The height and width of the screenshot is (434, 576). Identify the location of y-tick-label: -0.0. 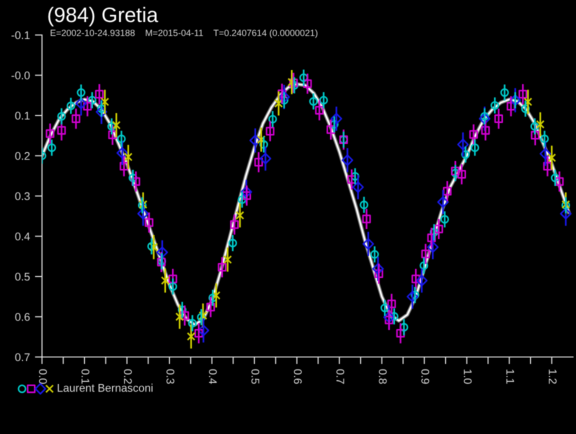
(21, 76).